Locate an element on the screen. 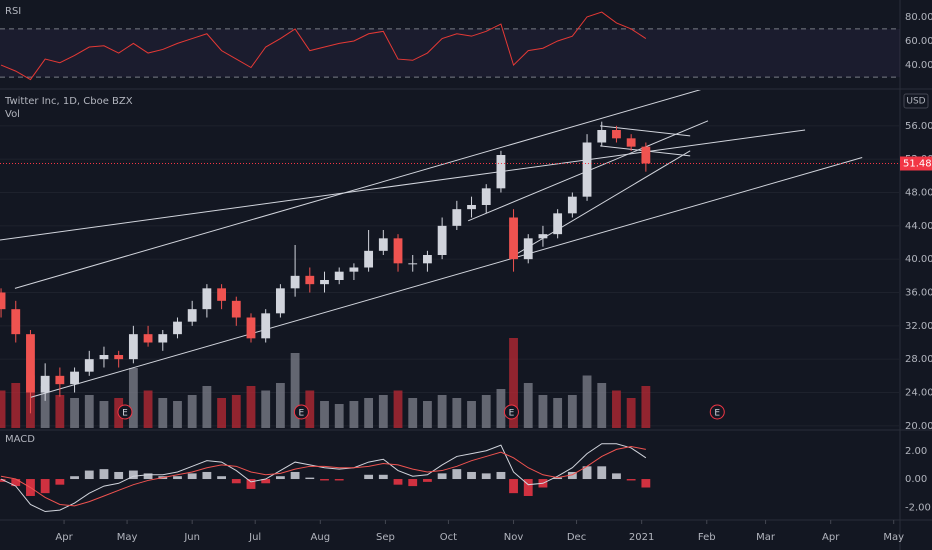  x-tick-label: Apr is located at coordinates (64, 537).